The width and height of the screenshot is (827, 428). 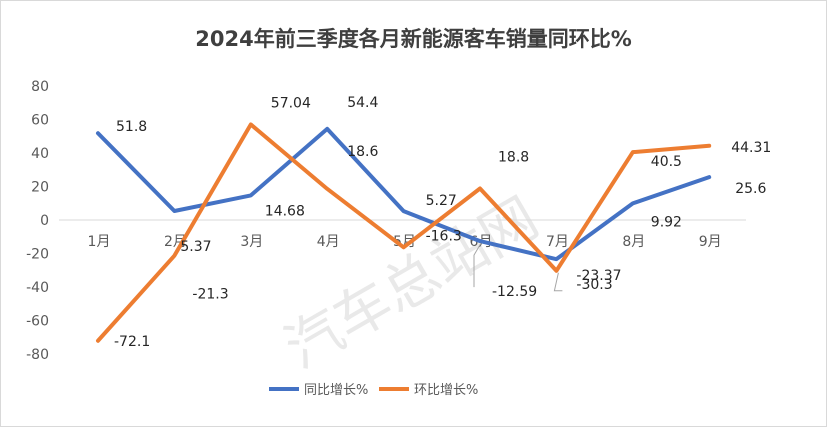 I want to click on data-label: -16.3, so click(x=444, y=236).